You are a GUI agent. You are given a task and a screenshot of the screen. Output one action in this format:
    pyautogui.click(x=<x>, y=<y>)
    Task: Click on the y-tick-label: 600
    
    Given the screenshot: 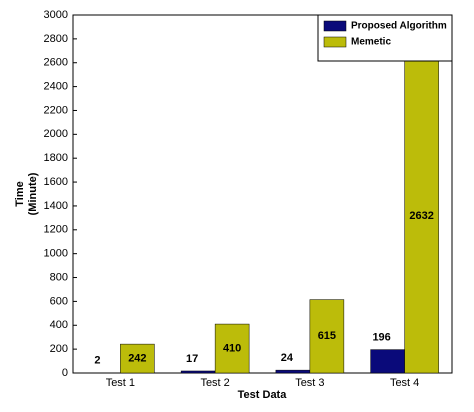 What is the action you would take?
    pyautogui.click(x=59, y=301)
    